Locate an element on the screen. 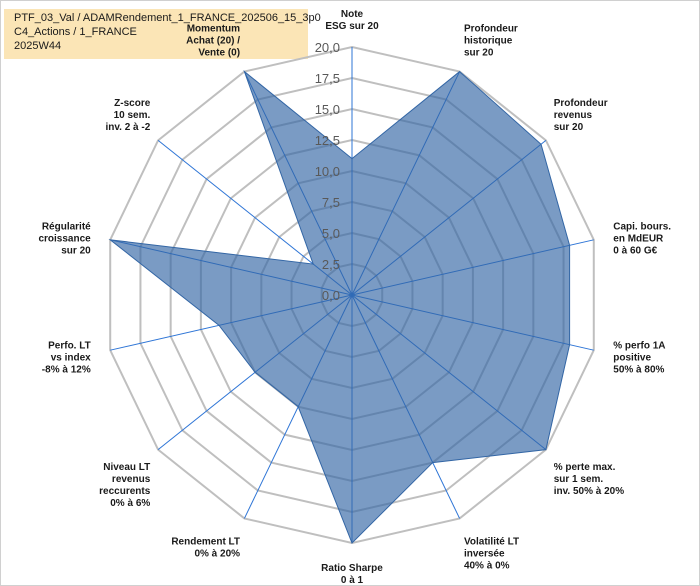  category-label: Profondeur historique sur 20 is located at coordinates (491, 41).